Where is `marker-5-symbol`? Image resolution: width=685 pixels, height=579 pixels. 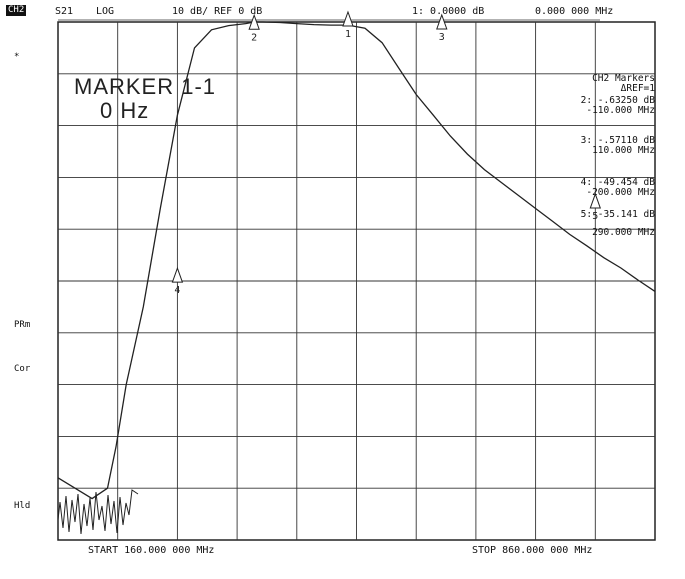 marker-5-symbol is located at coordinates (595, 200).